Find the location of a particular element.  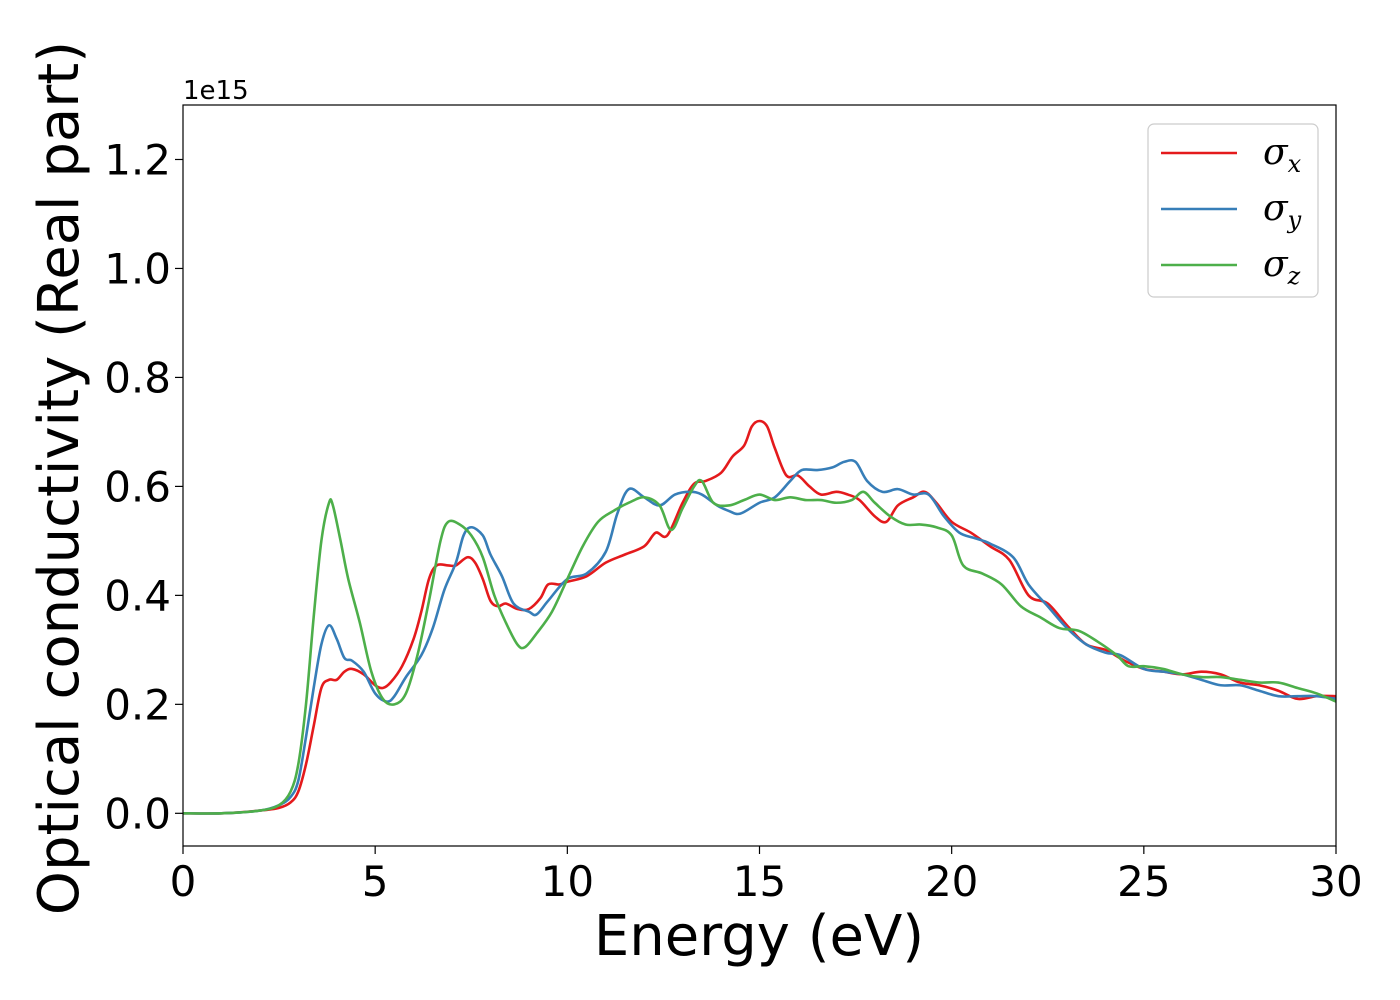

y-tick-label: 0.0 is located at coordinates (137, 813).